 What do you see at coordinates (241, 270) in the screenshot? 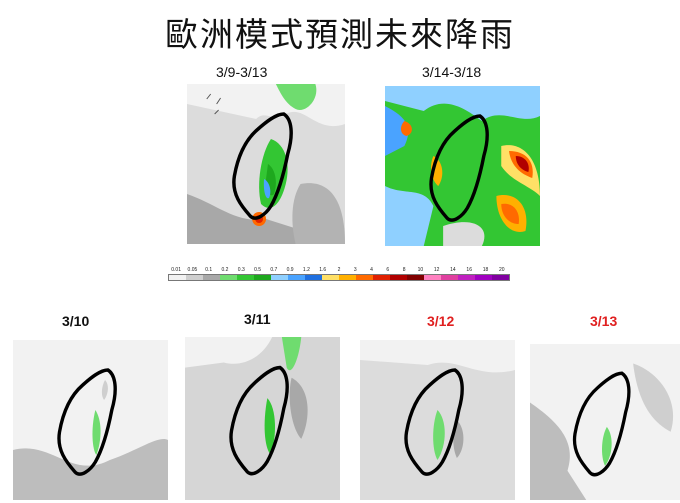
I see `colorbar-tick: 0.3` at bounding box center [241, 270].